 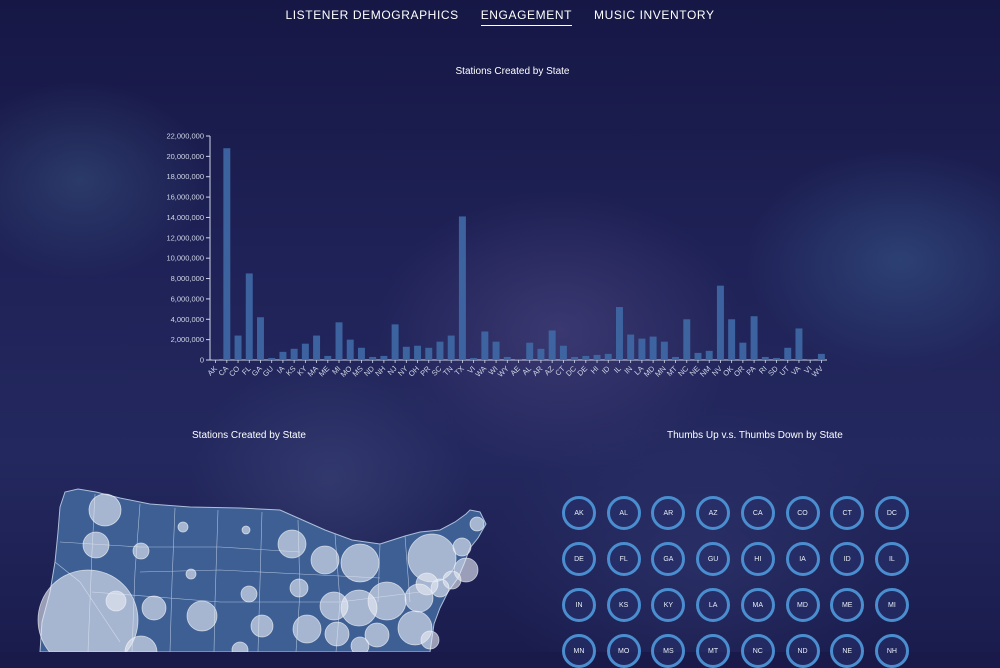 I want to click on bar-ak, so click(x=216, y=359).